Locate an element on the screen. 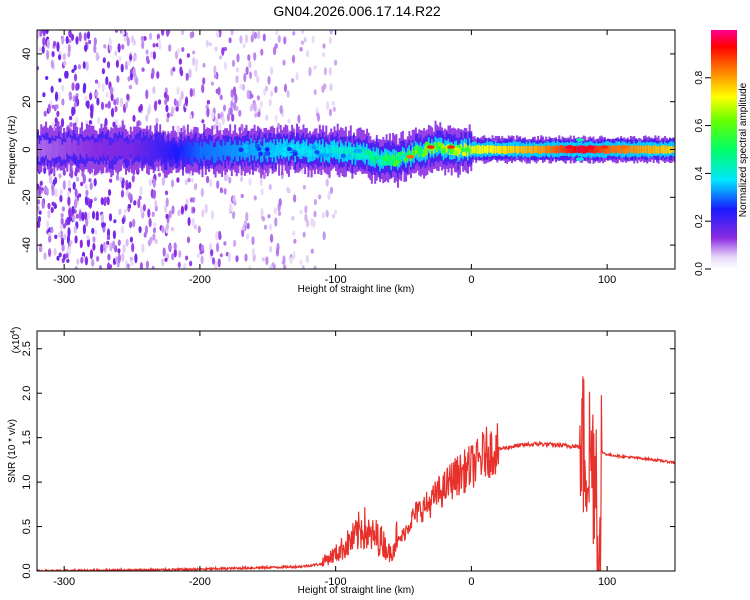  colorbar-tick-label: 0.2 is located at coordinates (699, 221).